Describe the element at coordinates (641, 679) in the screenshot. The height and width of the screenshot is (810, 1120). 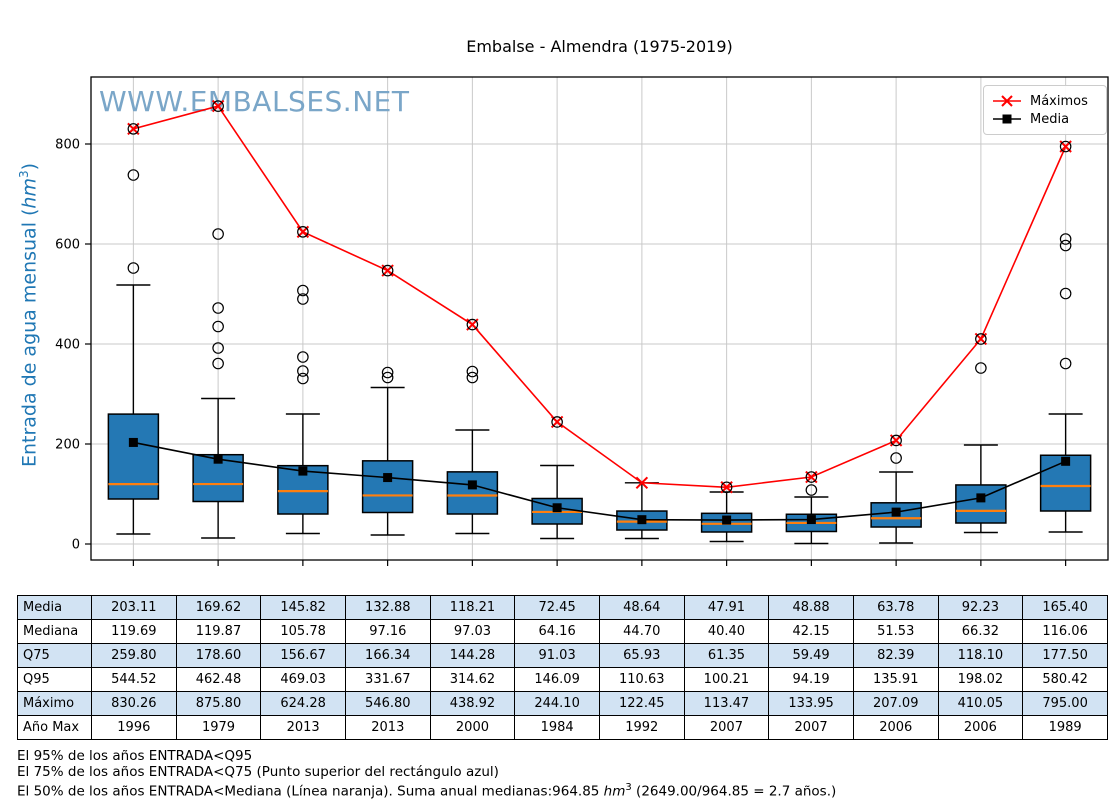
I see `stat-cell: 110.63` at that location.